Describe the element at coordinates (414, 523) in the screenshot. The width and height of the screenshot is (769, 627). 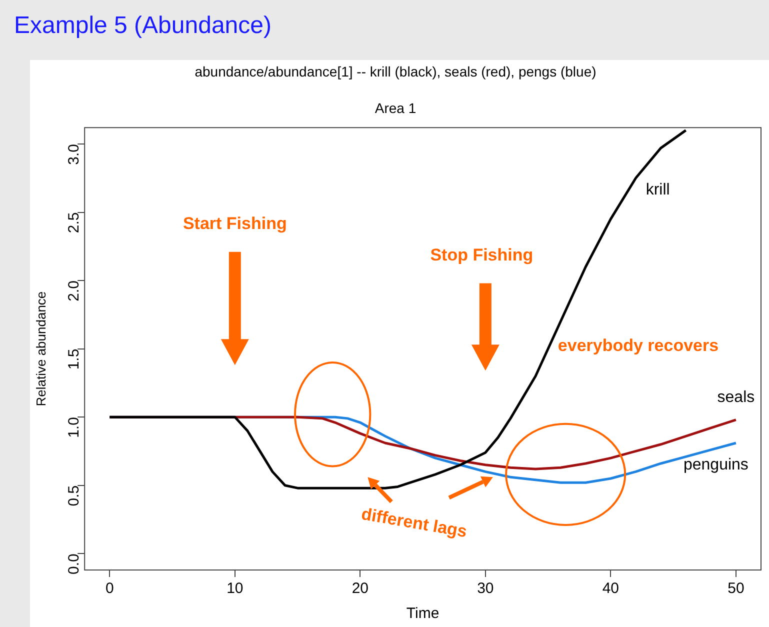
I see `annotation: different lags` at that location.